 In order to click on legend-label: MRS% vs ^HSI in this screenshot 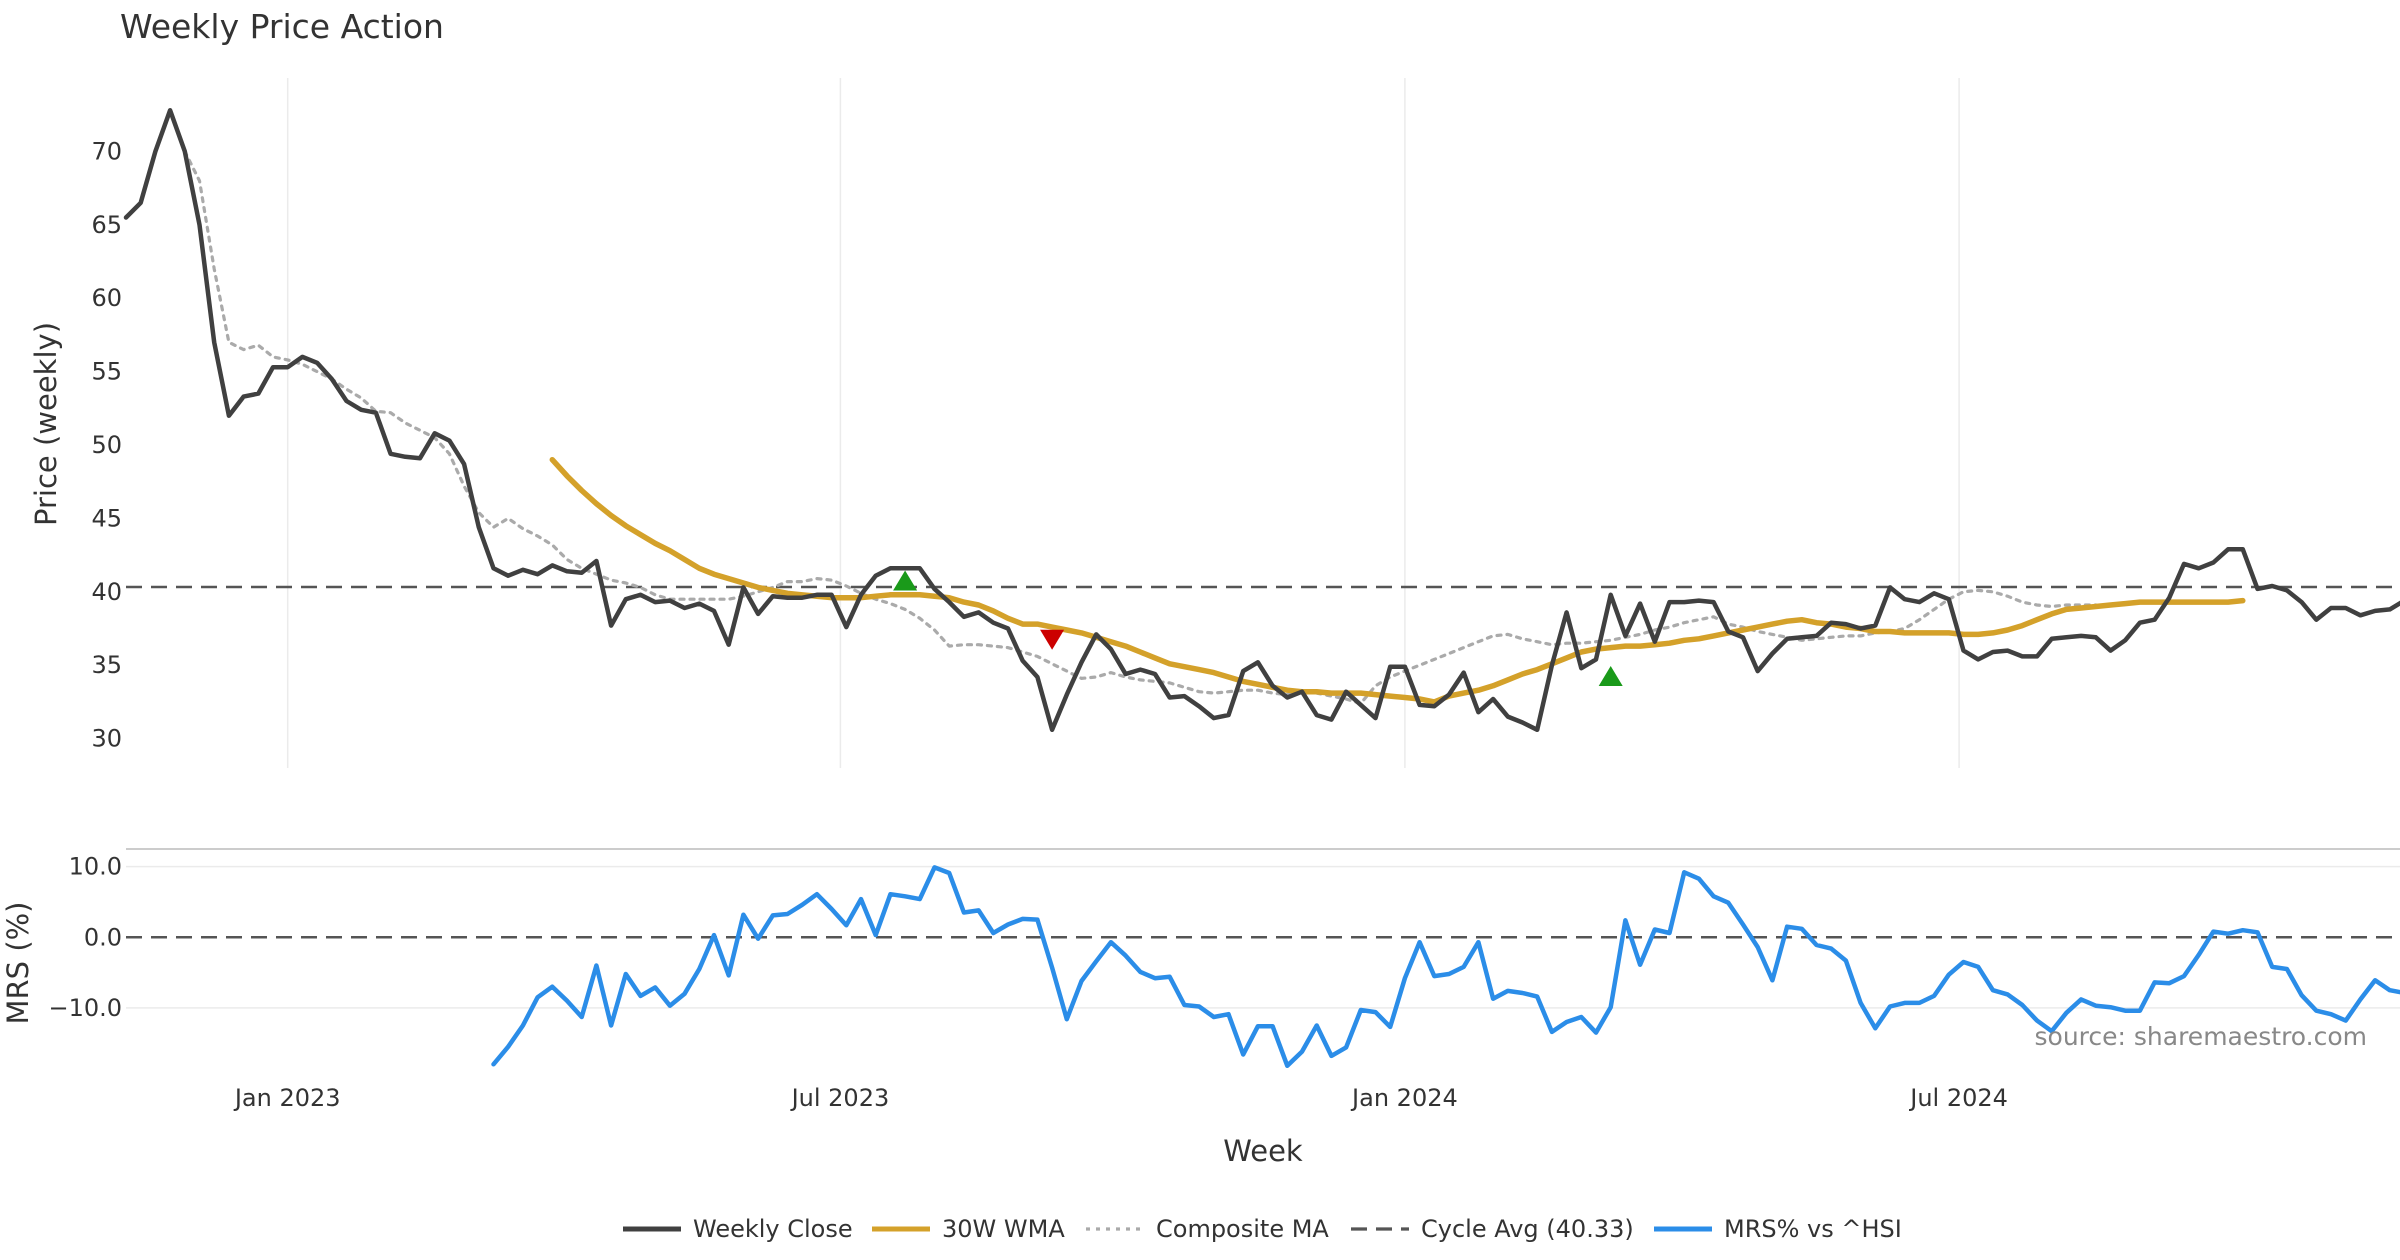, I will do `click(1813, 1229)`.